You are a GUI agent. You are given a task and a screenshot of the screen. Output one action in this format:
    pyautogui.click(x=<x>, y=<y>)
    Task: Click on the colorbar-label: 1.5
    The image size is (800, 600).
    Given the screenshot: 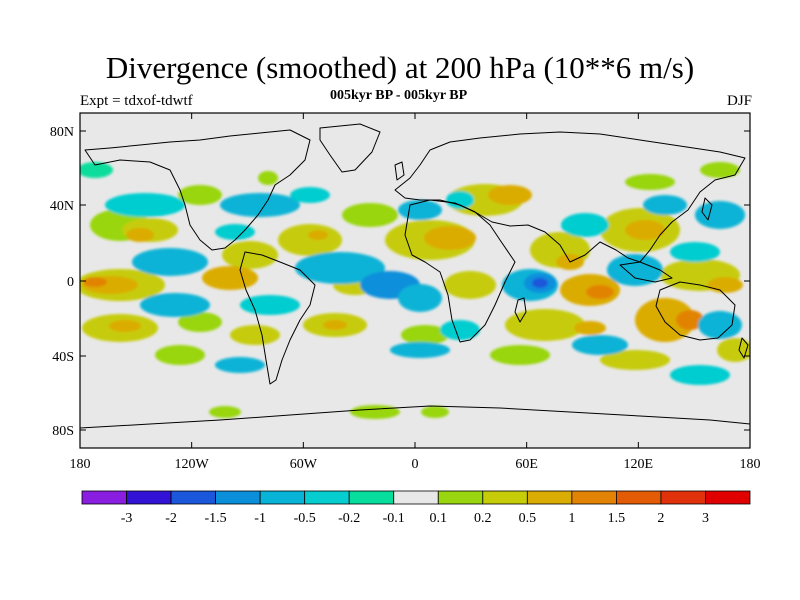 What is the action you would take?
    pyautogui.click(x=617, y=518)
    